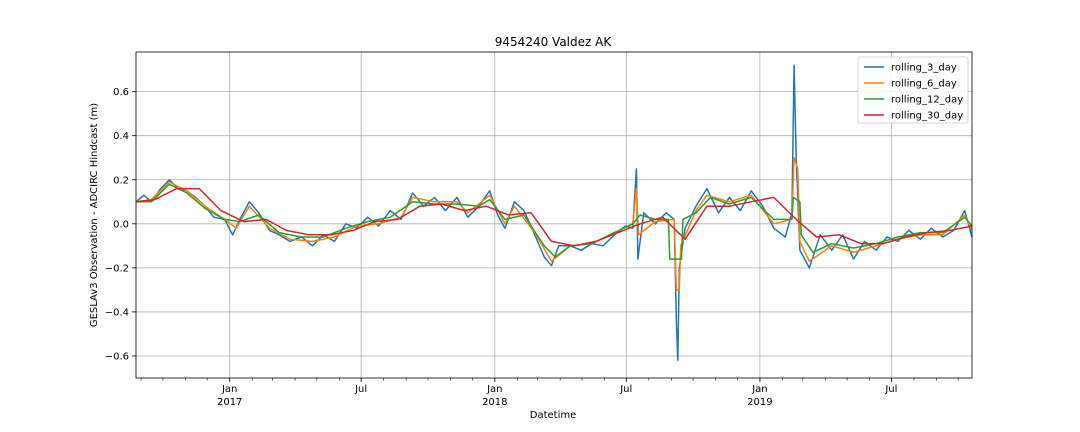 Image resolution: width=1080 pixels, height=432 pixels. I want to click on legend-box, so click(913, 90).